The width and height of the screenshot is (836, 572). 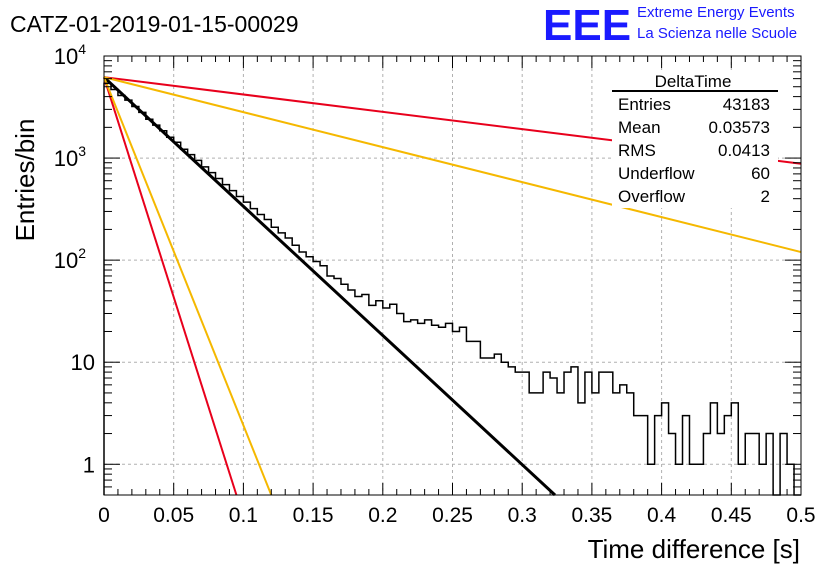 What do you see at coordinates (717, 33) in the screenshot?
I see `logo-line-2: La Scienza nelle Scuole` at bounding box center [717, 33].